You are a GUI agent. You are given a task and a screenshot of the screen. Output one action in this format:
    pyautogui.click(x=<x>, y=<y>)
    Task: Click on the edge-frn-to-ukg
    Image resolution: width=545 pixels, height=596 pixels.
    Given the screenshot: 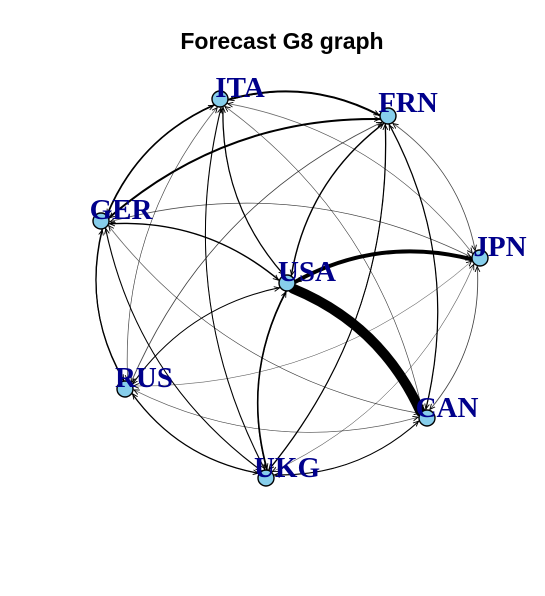 What is the action you would take?
    pyautogui.click(x=328, y=296)
    